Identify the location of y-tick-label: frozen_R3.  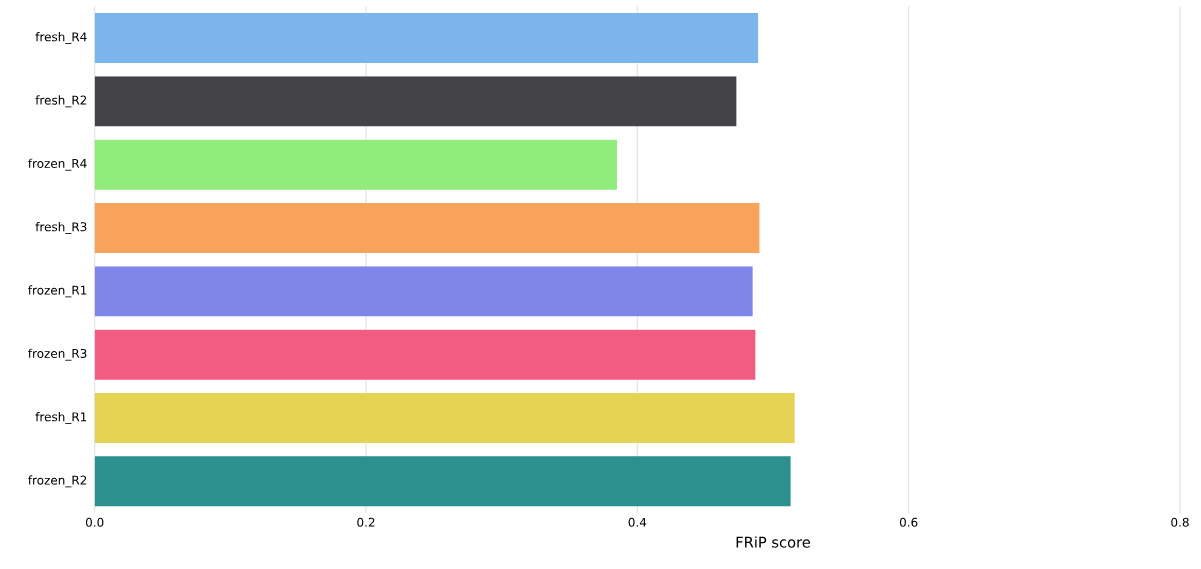
(57, 354).